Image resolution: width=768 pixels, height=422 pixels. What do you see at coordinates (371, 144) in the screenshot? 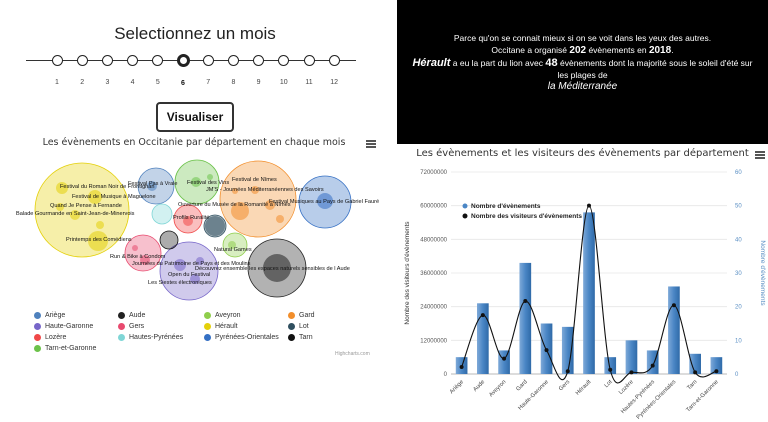
I see `chart-menu-icon` at bounding box center [371, 144].